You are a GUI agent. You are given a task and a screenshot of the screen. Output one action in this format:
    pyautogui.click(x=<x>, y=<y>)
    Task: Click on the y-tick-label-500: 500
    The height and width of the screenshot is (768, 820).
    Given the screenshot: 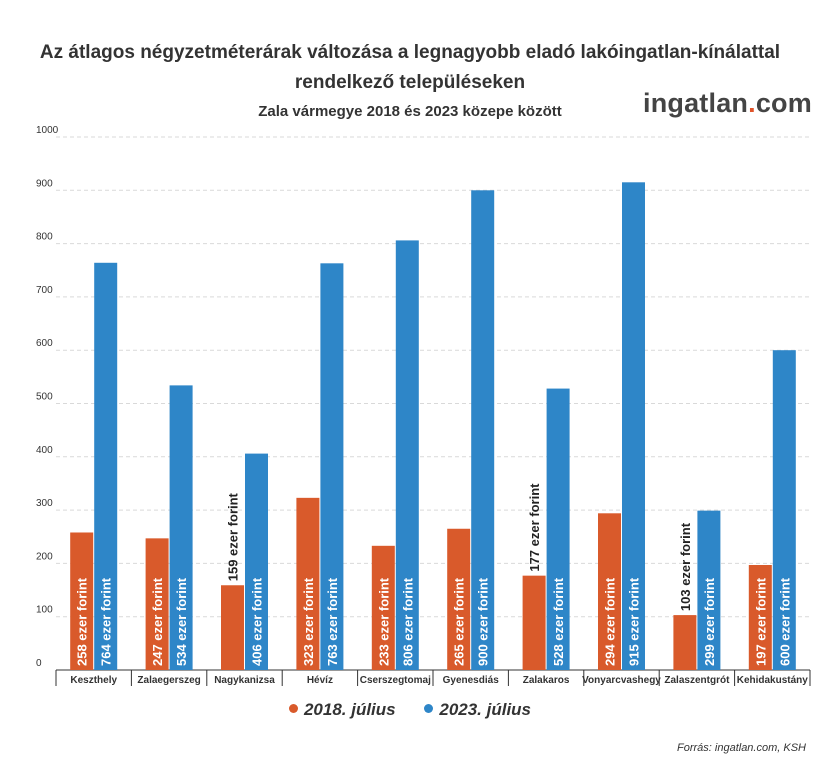 What is the action you would take?
    pyautogui.click(x=44, y=397)
    